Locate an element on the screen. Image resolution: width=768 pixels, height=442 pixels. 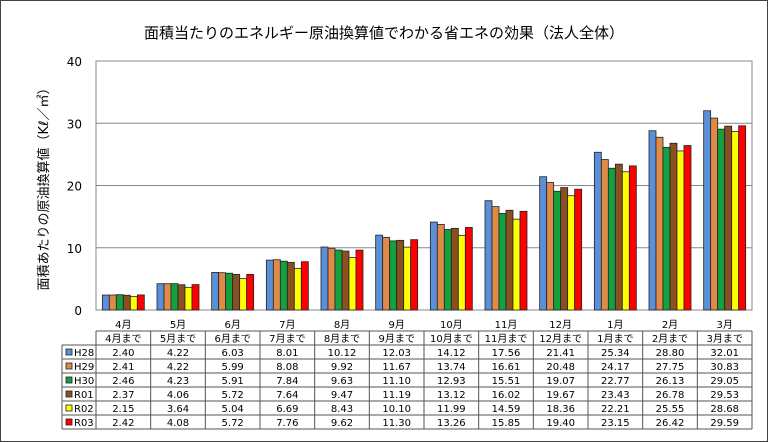
table-month-header: 10月 is located at coordinates (451, 325).